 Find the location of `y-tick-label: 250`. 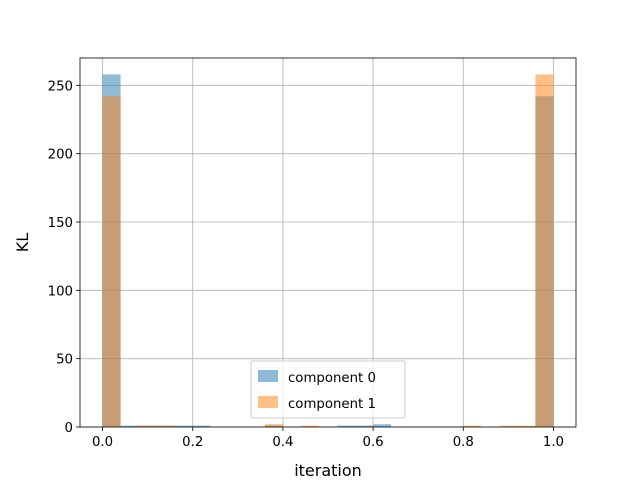

y-tick-label: 250 is located at coordinates (60, 86).